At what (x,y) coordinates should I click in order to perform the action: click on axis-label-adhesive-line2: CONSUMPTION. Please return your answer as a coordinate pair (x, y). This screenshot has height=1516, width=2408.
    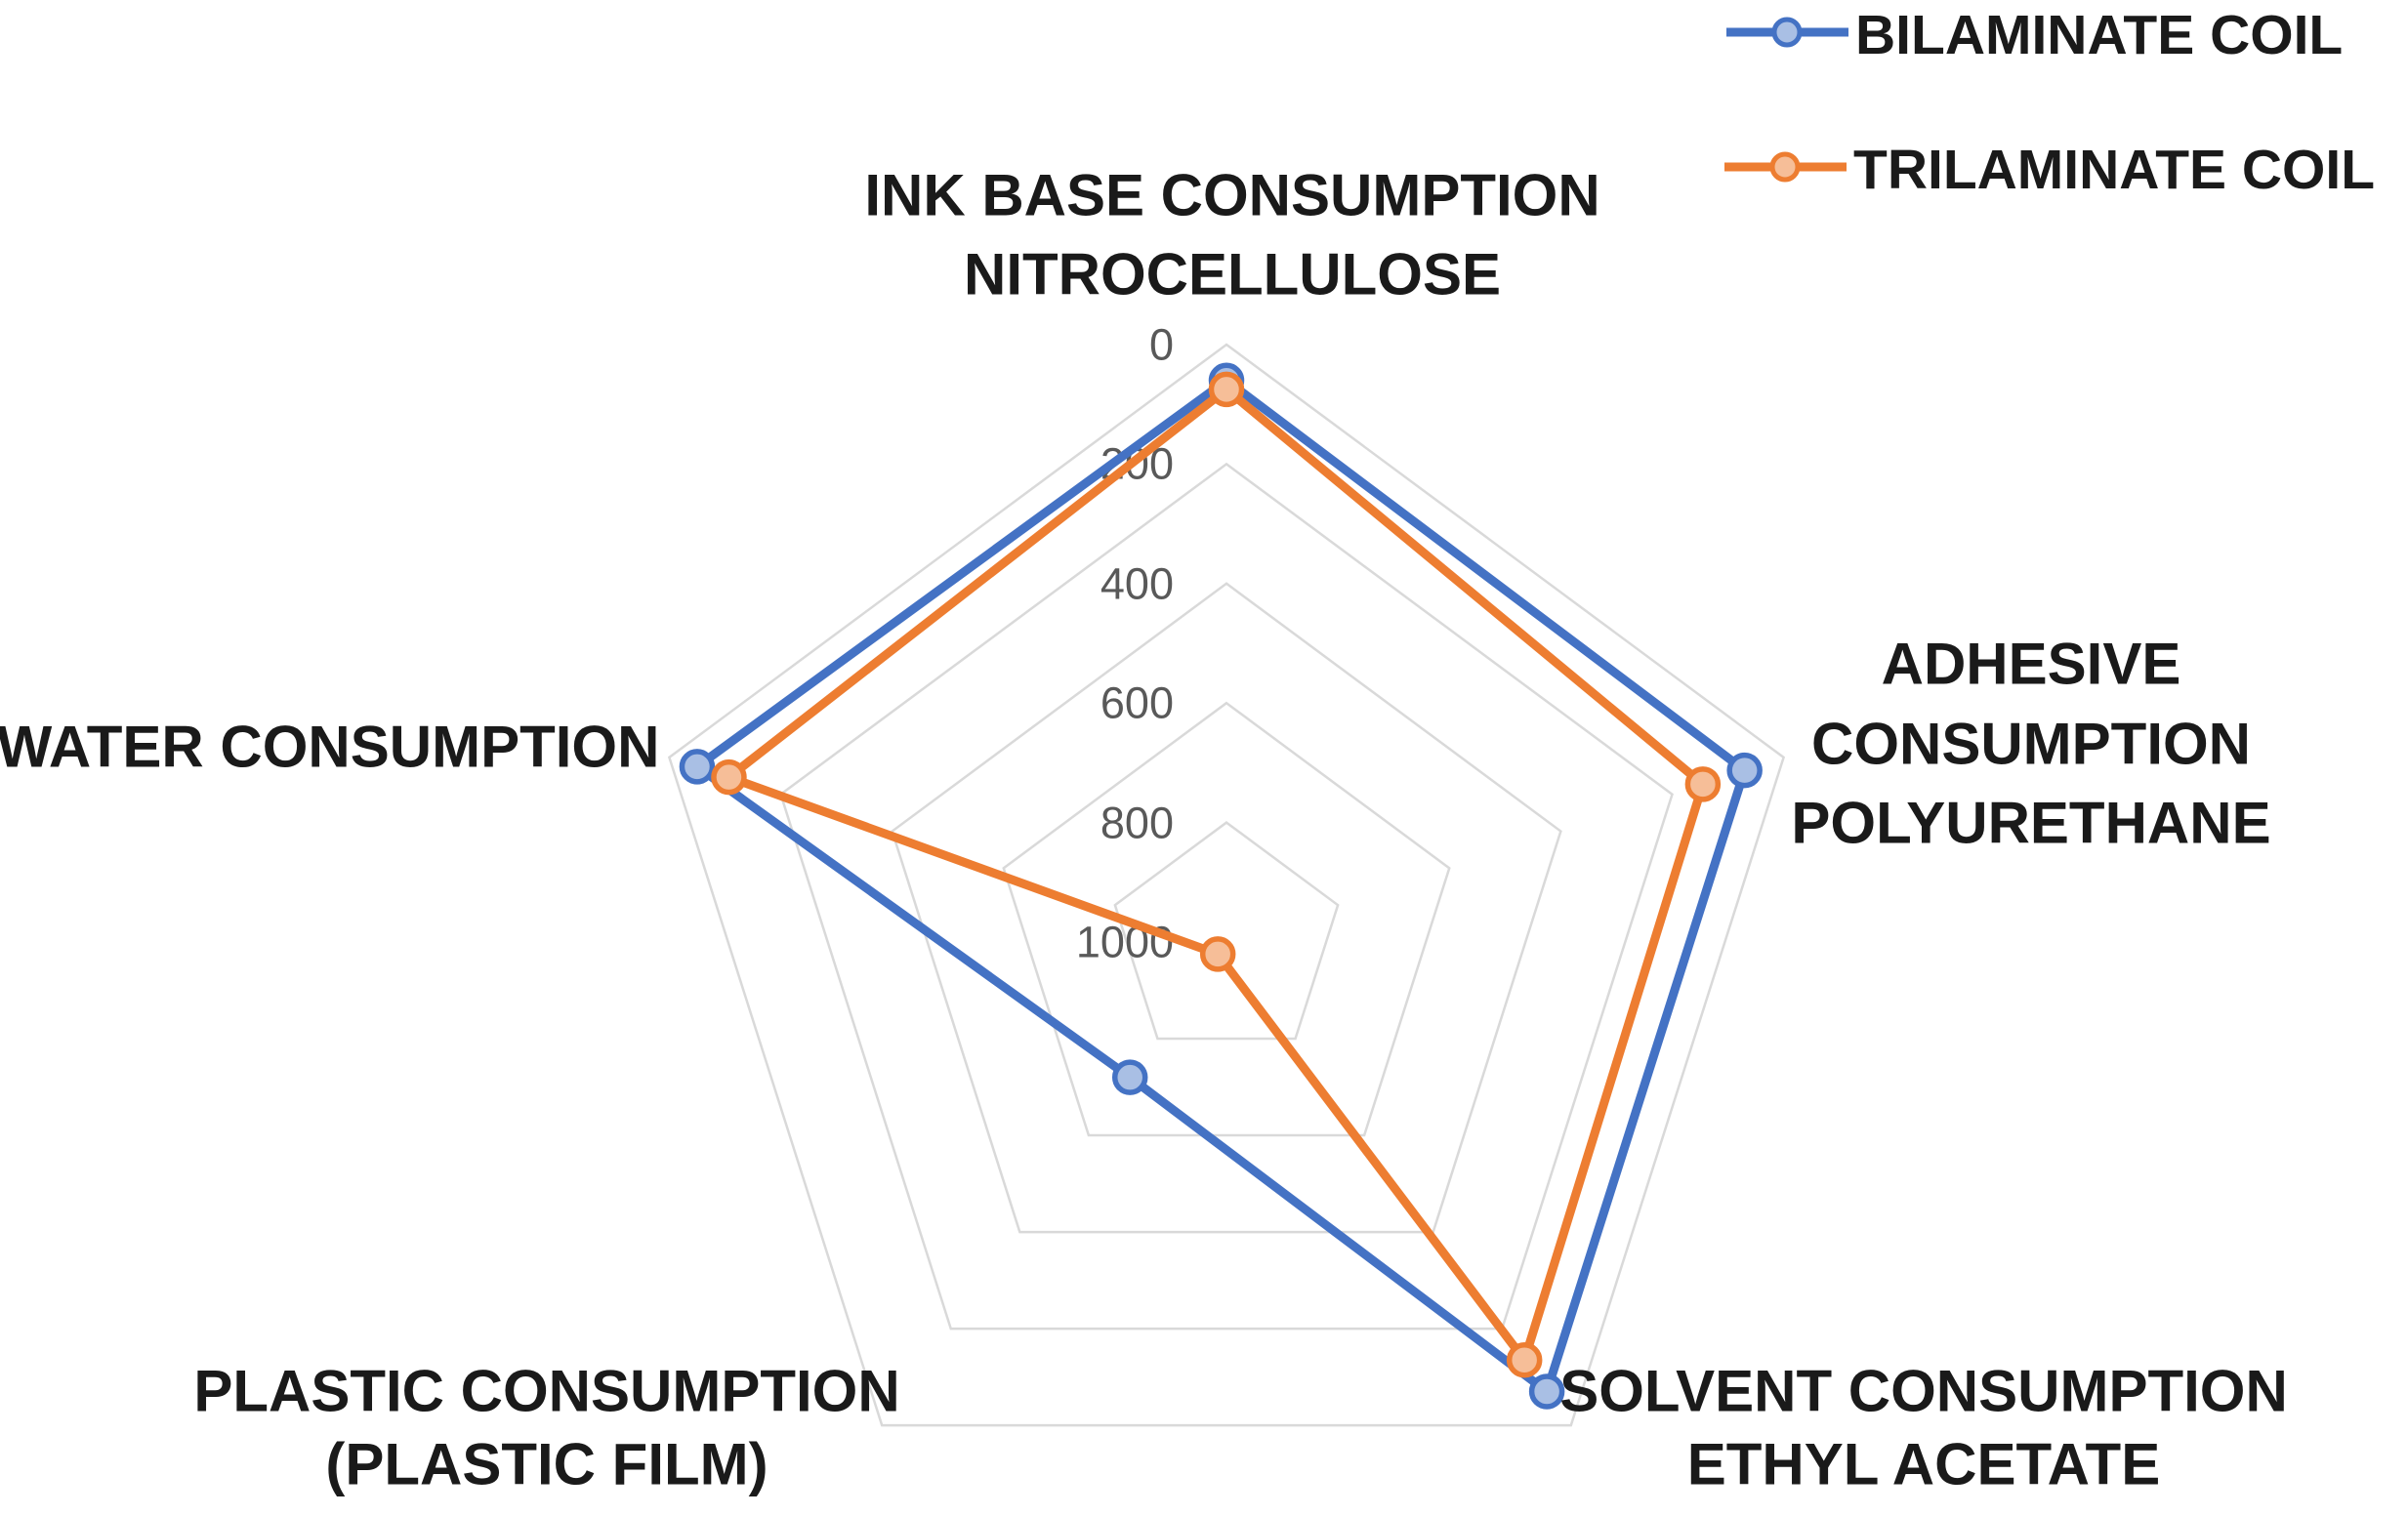
    Looking at the image, I should click on (2031, 745).